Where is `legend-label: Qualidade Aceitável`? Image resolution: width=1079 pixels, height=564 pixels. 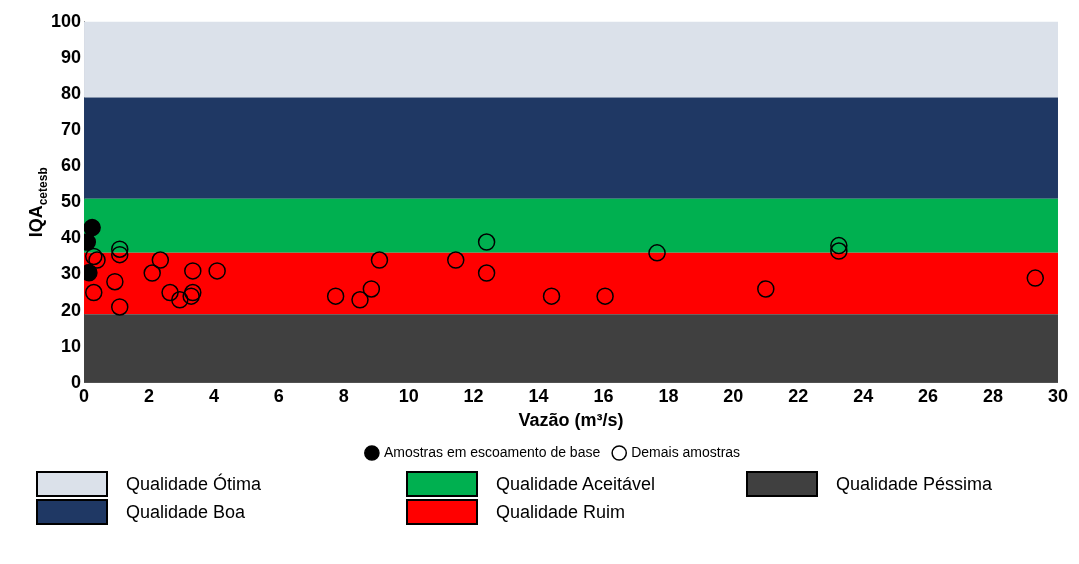
legend-label: Qualidade Aceitável is located at coordinates (576, 484).